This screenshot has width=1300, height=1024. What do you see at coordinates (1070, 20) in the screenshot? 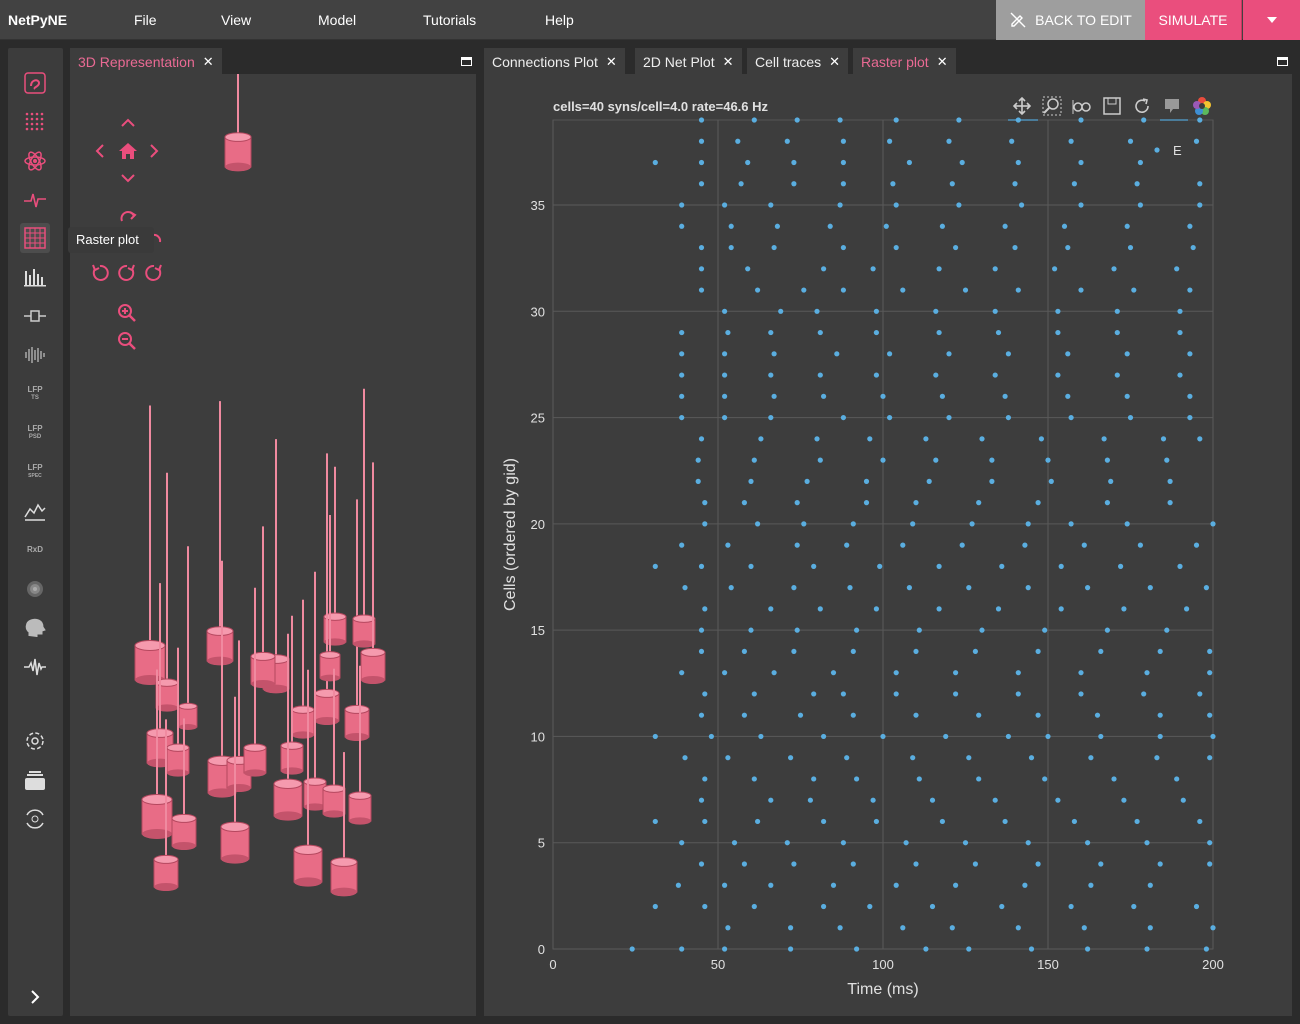
I see `back-to-edit-button: BACK TO EDIT` at bounding box center [1070, 20].